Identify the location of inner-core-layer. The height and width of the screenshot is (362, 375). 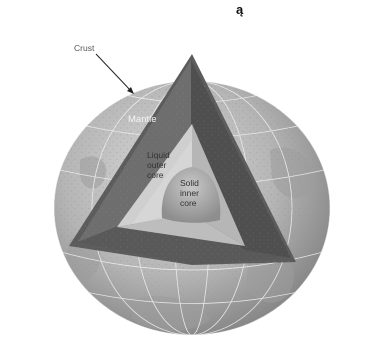
(191, 195).